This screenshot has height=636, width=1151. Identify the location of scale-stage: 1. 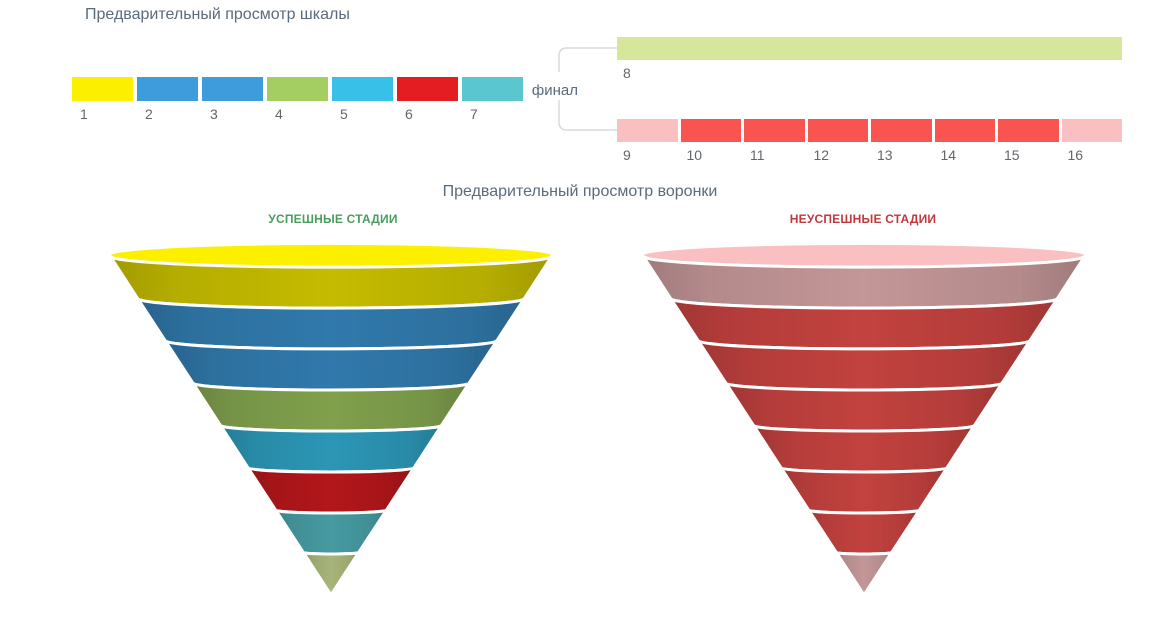
(102, 99).